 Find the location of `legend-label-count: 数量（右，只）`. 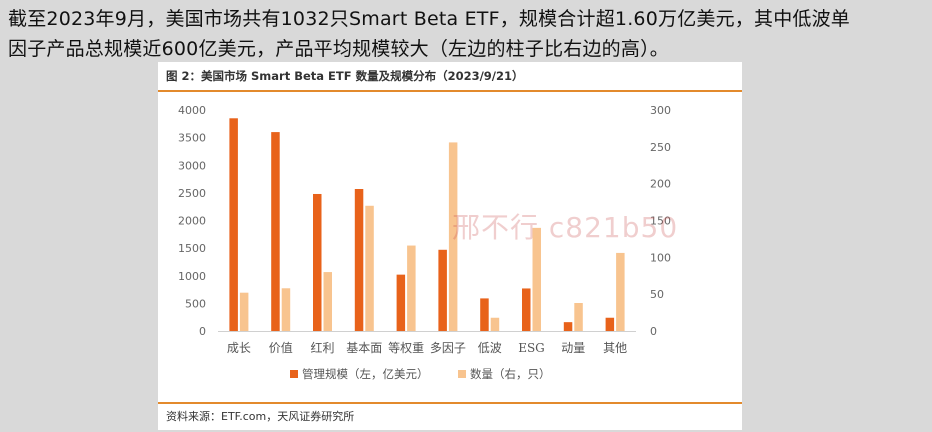

legend-label-count: 数量（右，只） is located at coordinates (510, 374).